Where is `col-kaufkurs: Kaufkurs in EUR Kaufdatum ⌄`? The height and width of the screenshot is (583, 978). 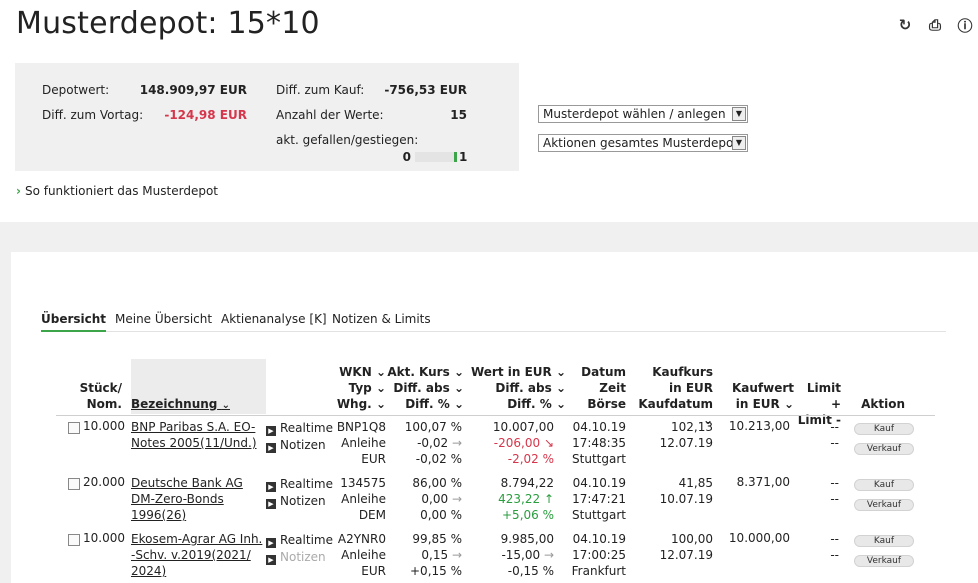 col-kaufkurs: Kaufkurs in EUR Kaufdatum ⌄ is located at coordinates (675, 396).